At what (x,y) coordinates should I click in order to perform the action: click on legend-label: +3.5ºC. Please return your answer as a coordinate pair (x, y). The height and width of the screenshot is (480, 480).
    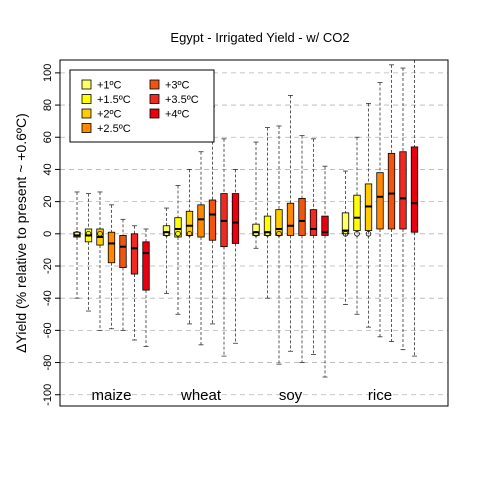
    Looking at the image, I should click on (182, 100).